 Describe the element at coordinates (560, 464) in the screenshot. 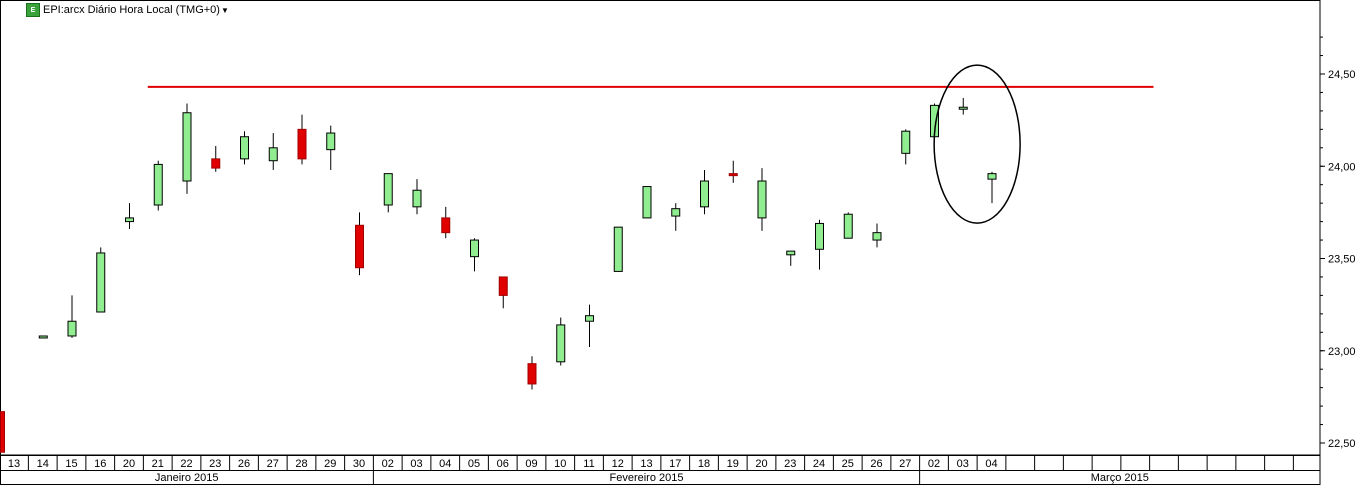

I see `date-label: 10` at that location.